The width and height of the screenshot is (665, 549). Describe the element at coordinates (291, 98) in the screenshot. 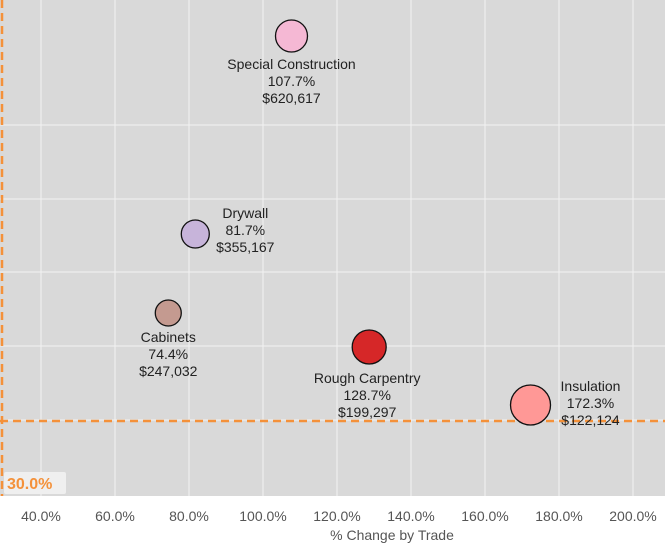

I see `bubble-label-amount: $620,617` at that location.